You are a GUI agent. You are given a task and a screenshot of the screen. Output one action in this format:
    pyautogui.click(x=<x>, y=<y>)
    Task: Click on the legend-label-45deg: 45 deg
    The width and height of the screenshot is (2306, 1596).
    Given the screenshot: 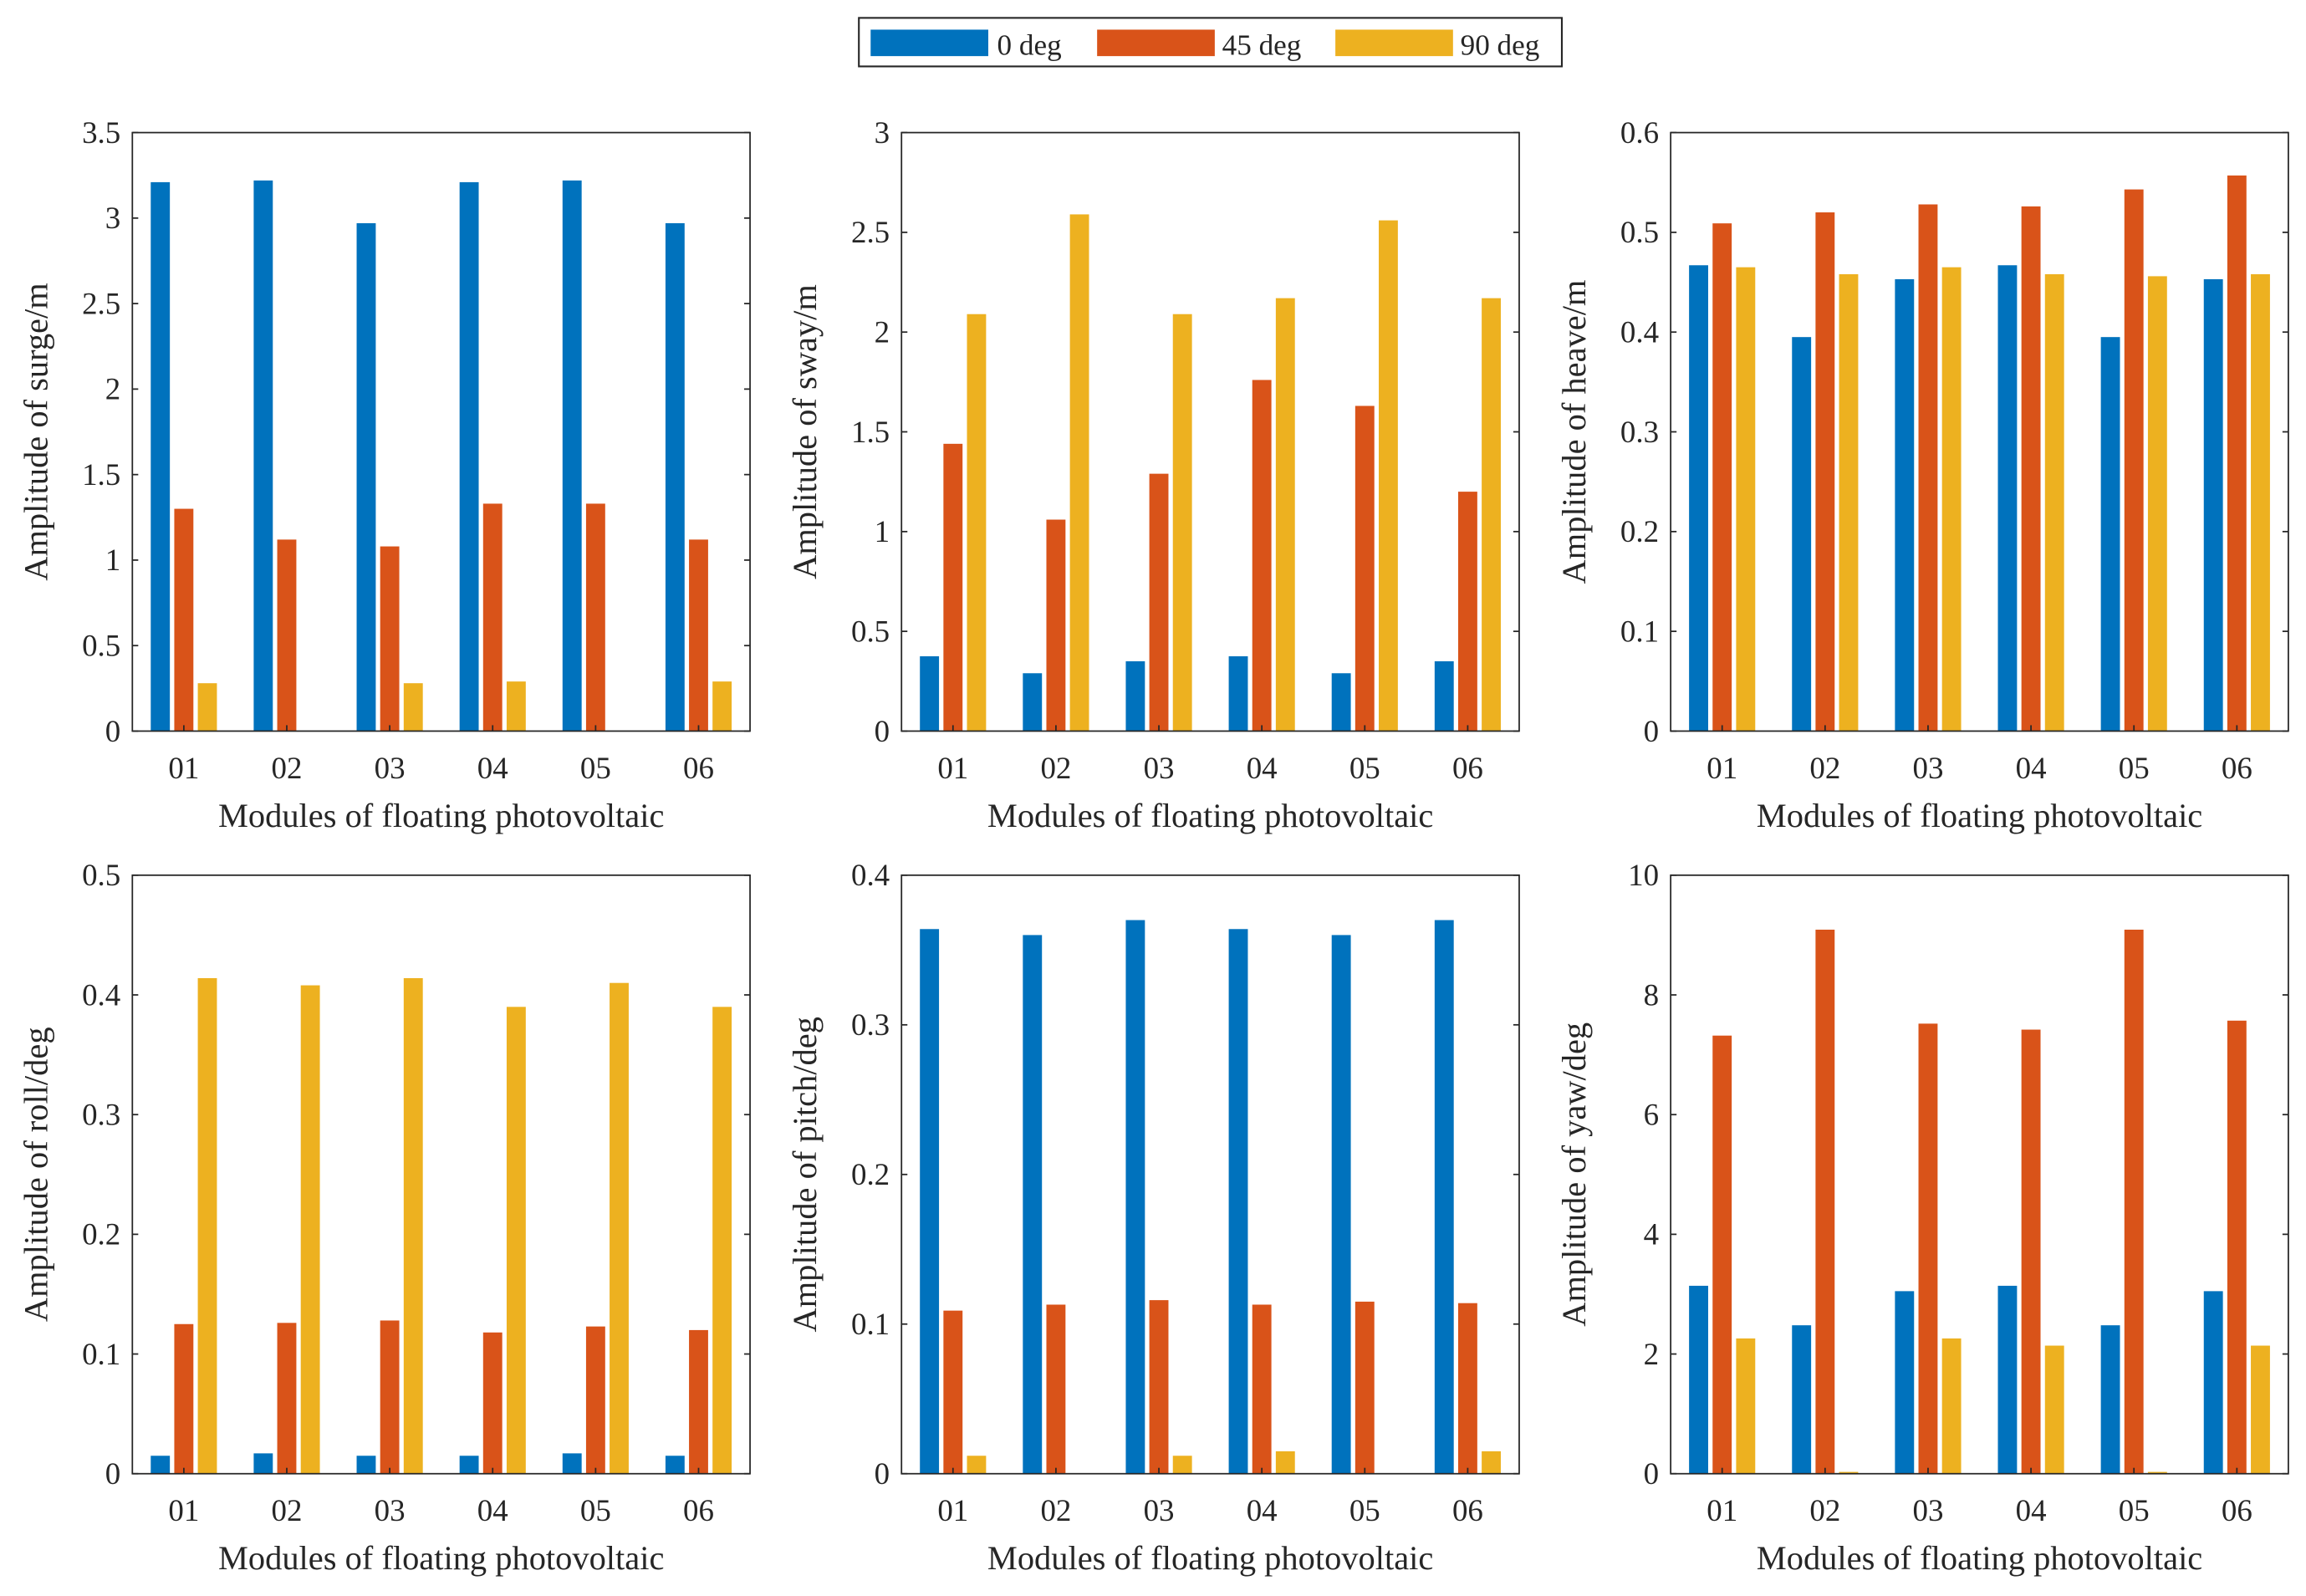 What is the action you would take?
    pyautogui.click(x=1262, y=45)
    